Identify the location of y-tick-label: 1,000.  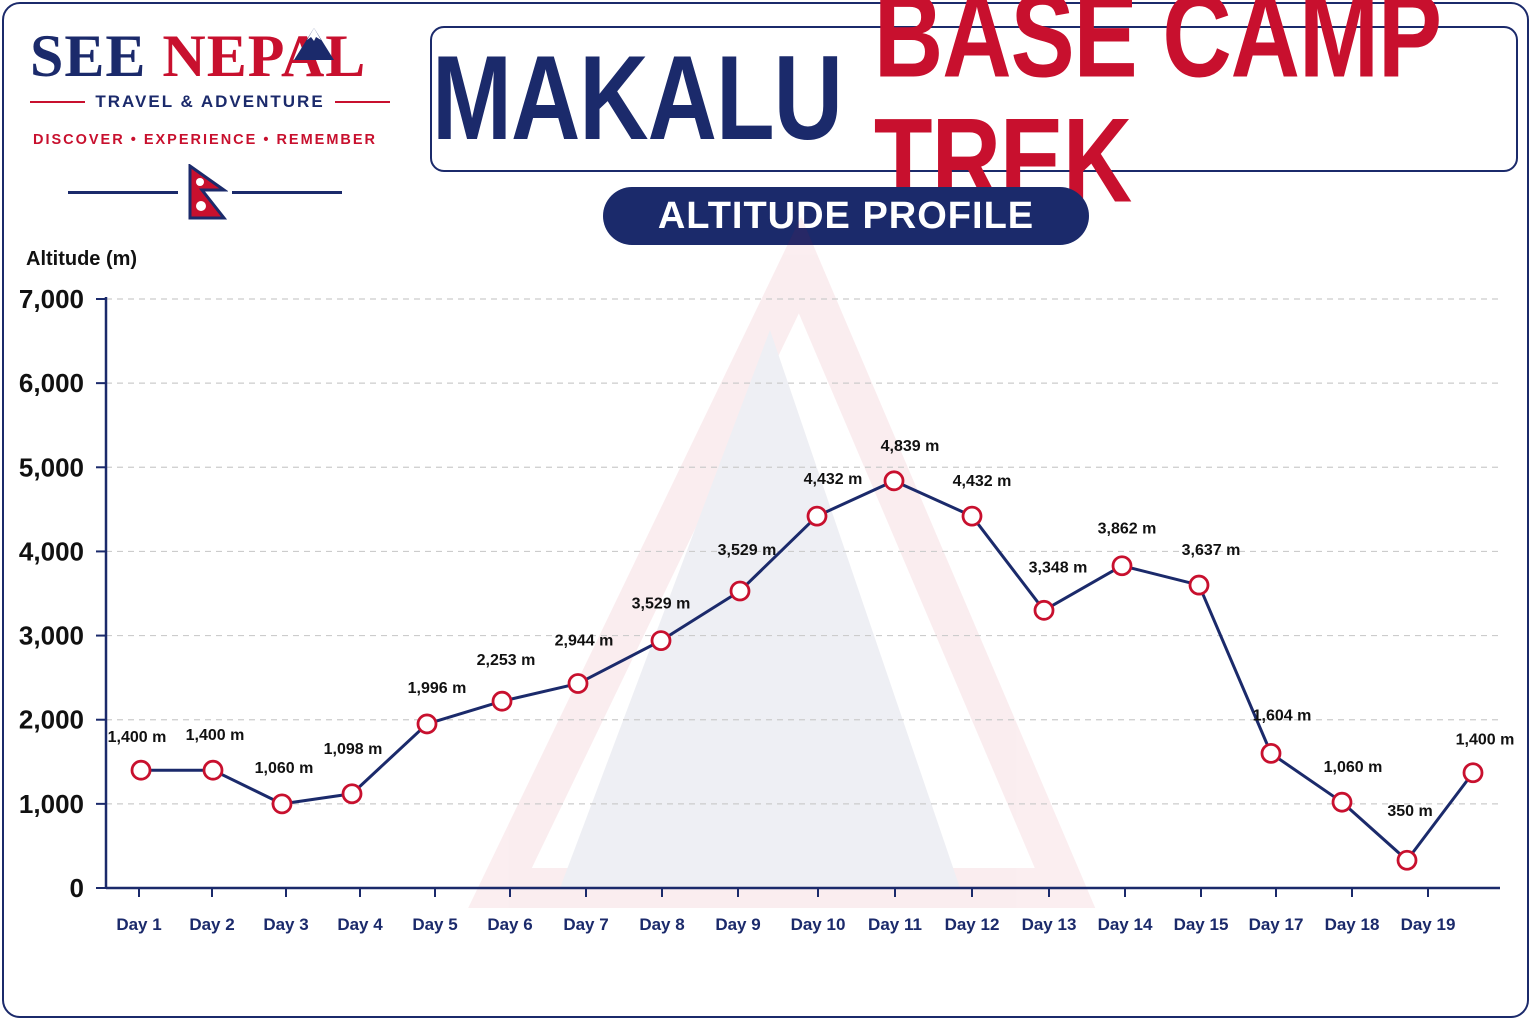
(51, 804).